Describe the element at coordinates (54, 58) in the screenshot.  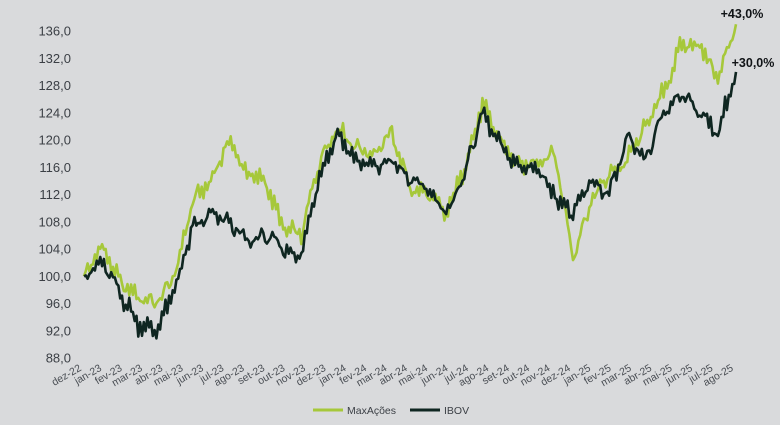
I see `y-tick-label: 132,0` at that location.